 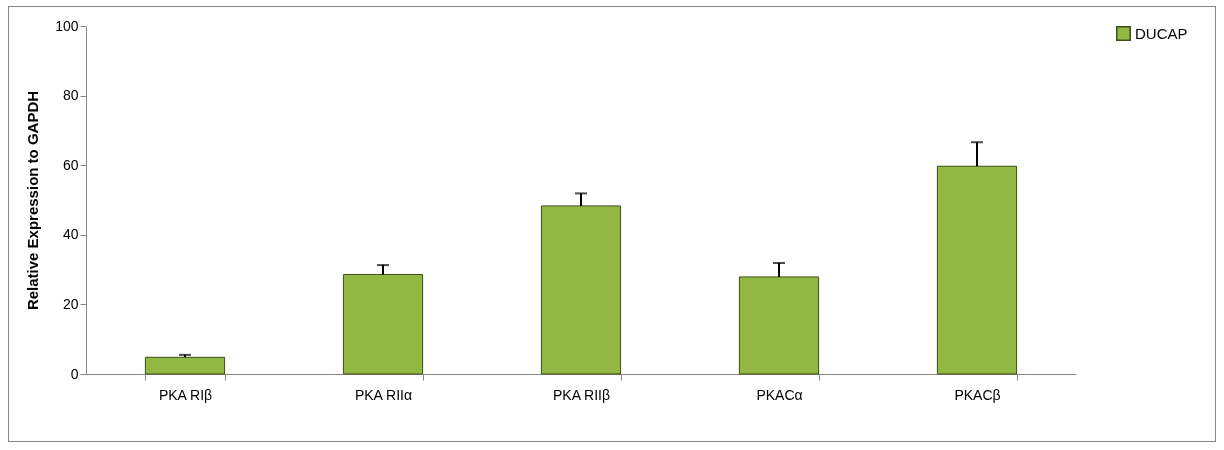 What do you see at coordinates (70, 164) in the screenshot?
I see `y-tick-label: 60` at bounding box center [70, 164].